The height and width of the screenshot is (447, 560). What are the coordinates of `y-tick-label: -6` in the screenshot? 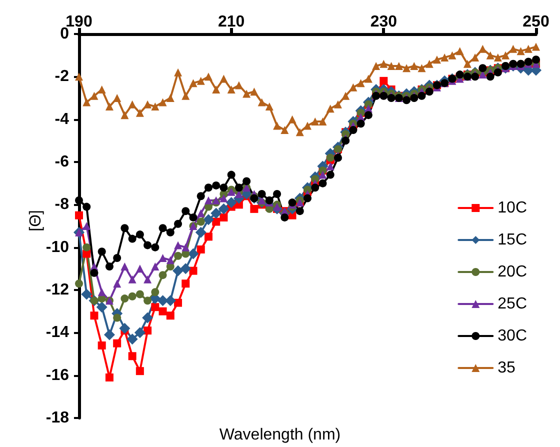 It's located at (62, 162).